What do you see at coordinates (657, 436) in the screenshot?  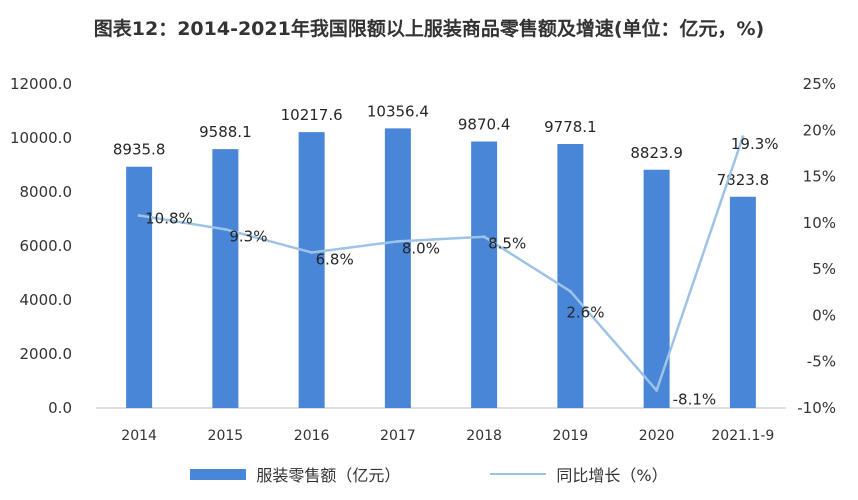 I see `x-axis-tick-label: 2020` at bounding box center [657, 436].